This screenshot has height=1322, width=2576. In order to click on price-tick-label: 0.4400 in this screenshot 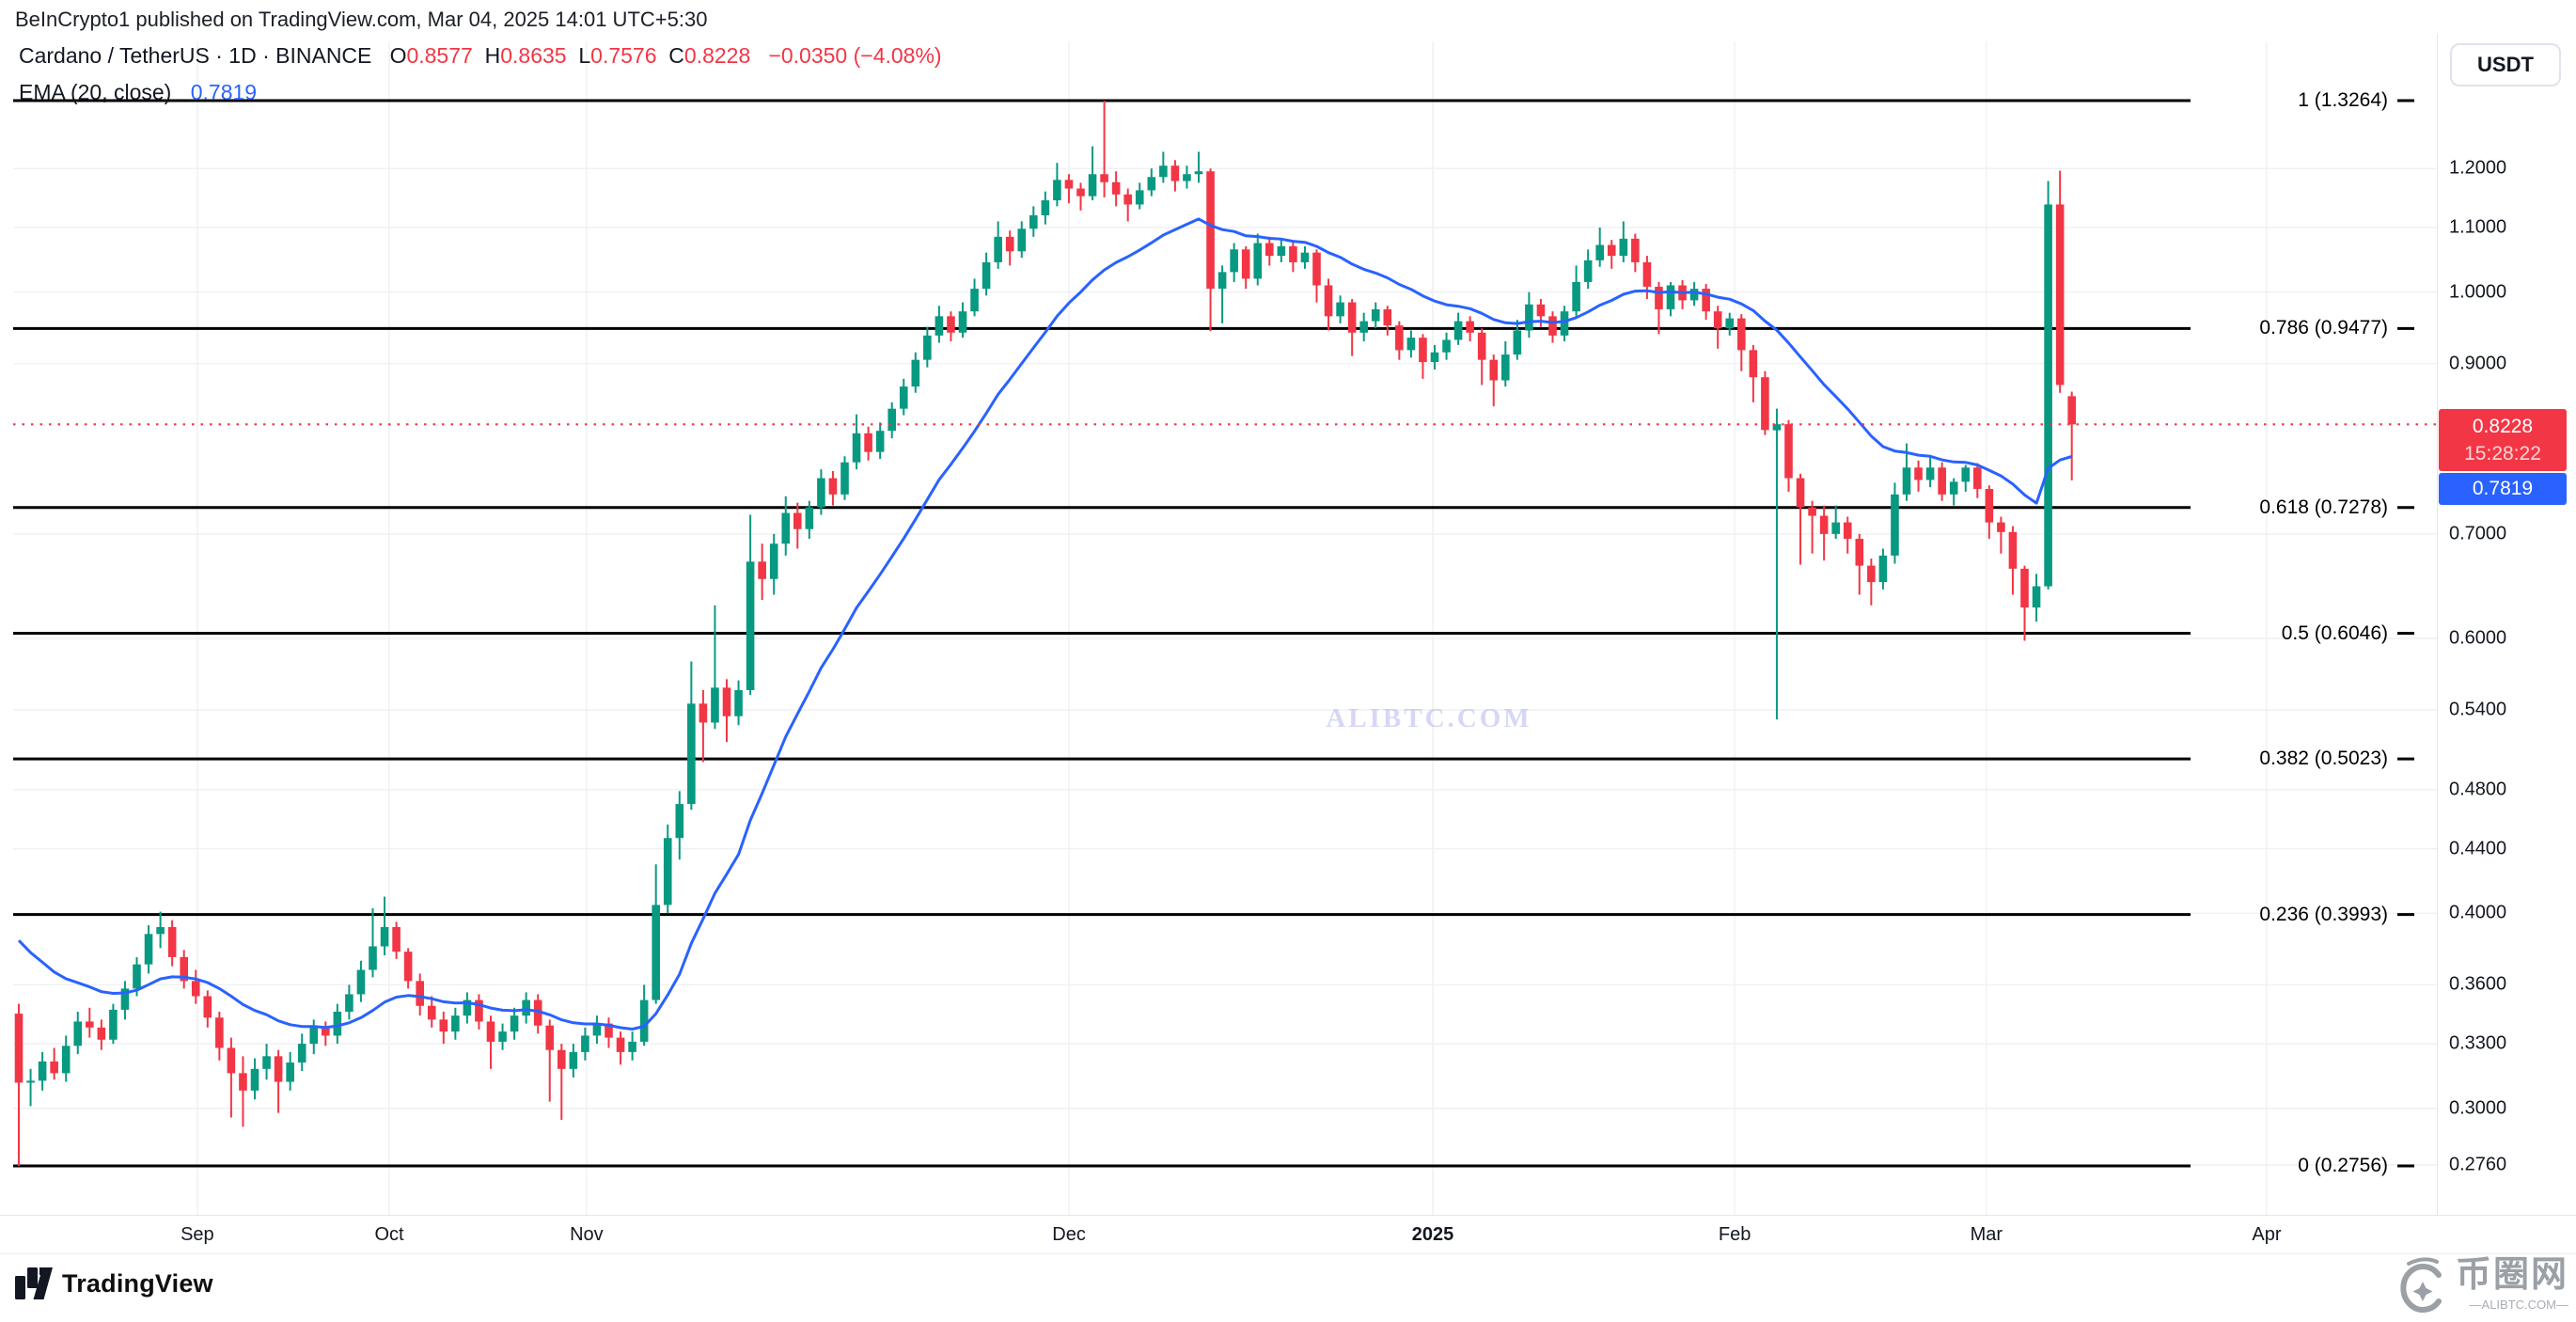, I will do `click(2478, 848)`.